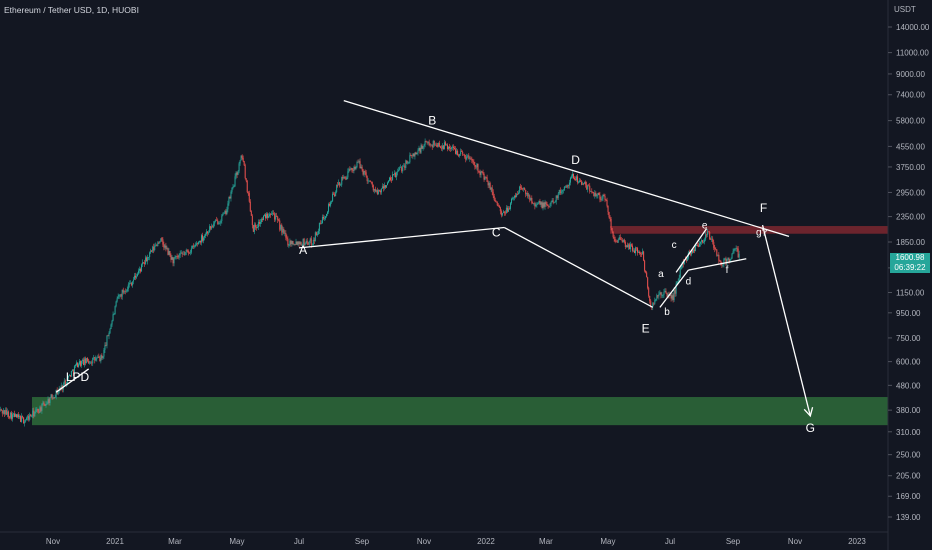 Image resolution: width=932 pixels, height=550 pixels. I want to click on arrow-head, so click(808, 412).